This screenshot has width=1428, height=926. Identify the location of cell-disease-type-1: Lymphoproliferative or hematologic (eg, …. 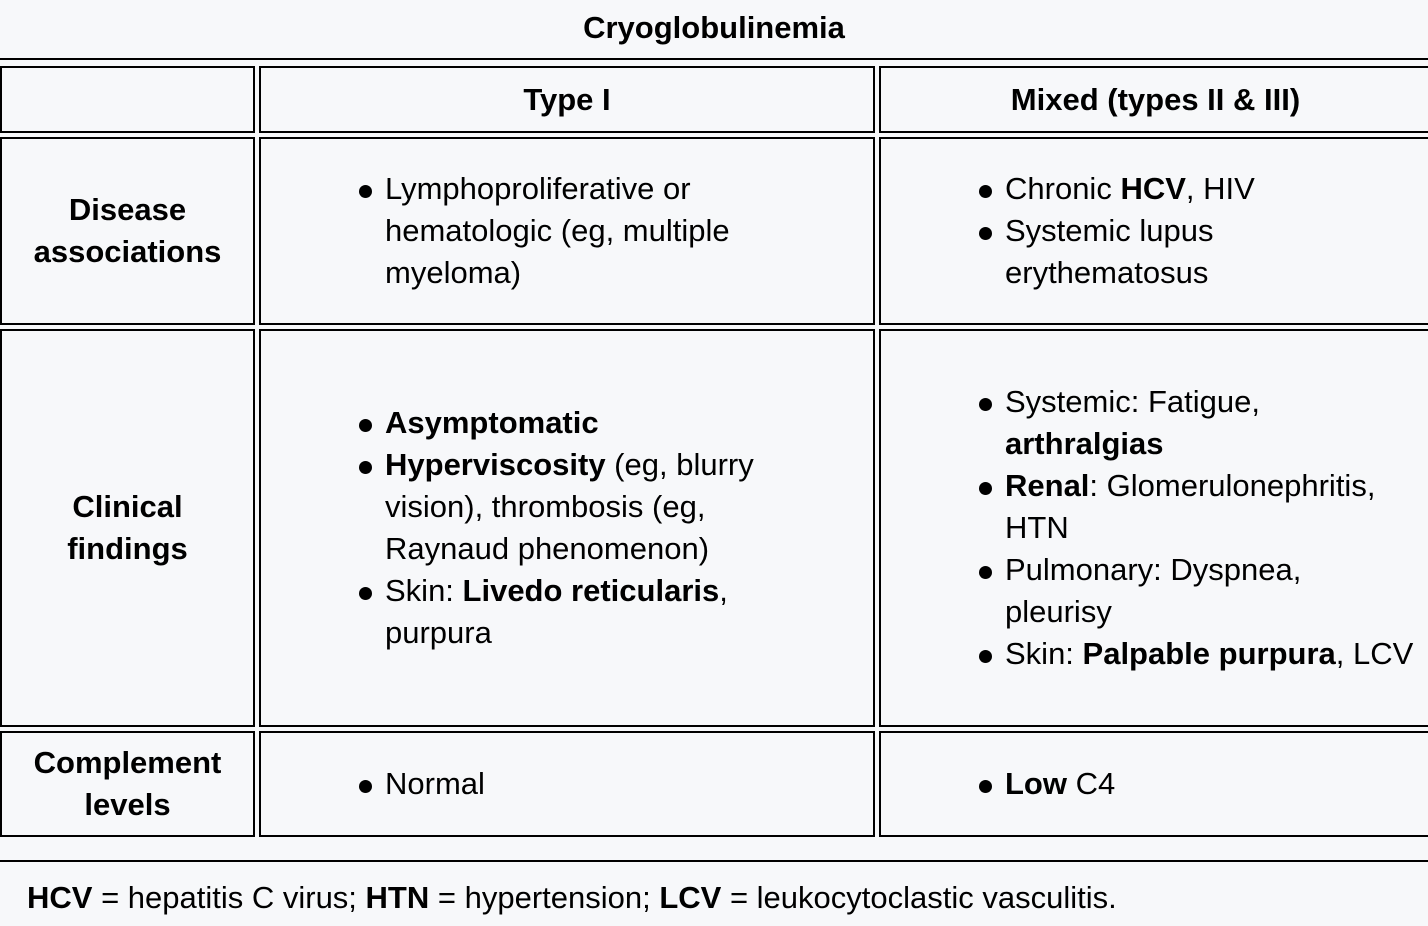
(567, 231).